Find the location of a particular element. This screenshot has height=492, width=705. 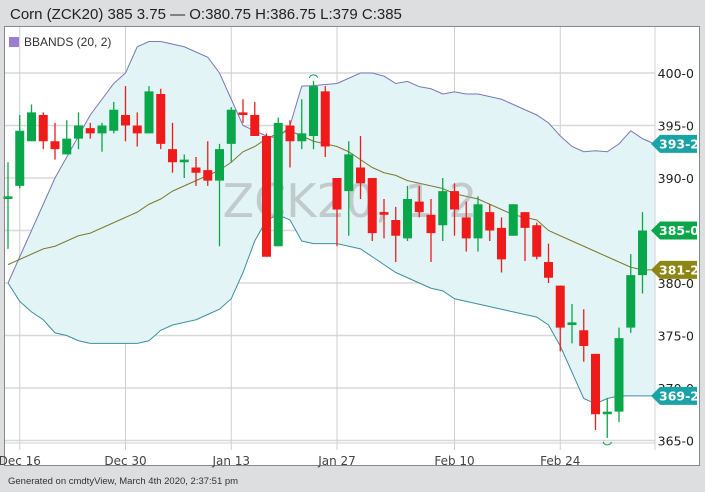

y-tick-label: 365-0 is located at coordinates (676, 441).